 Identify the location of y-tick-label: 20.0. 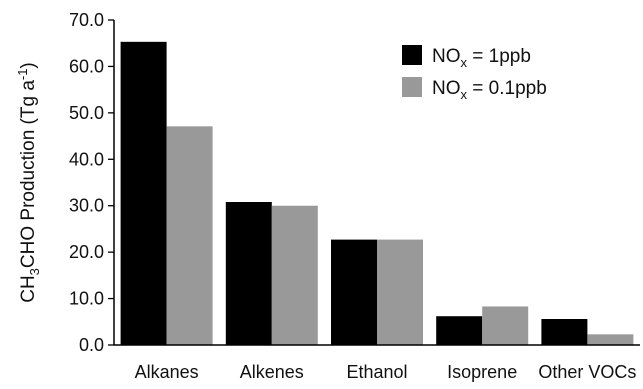
(86, 252).